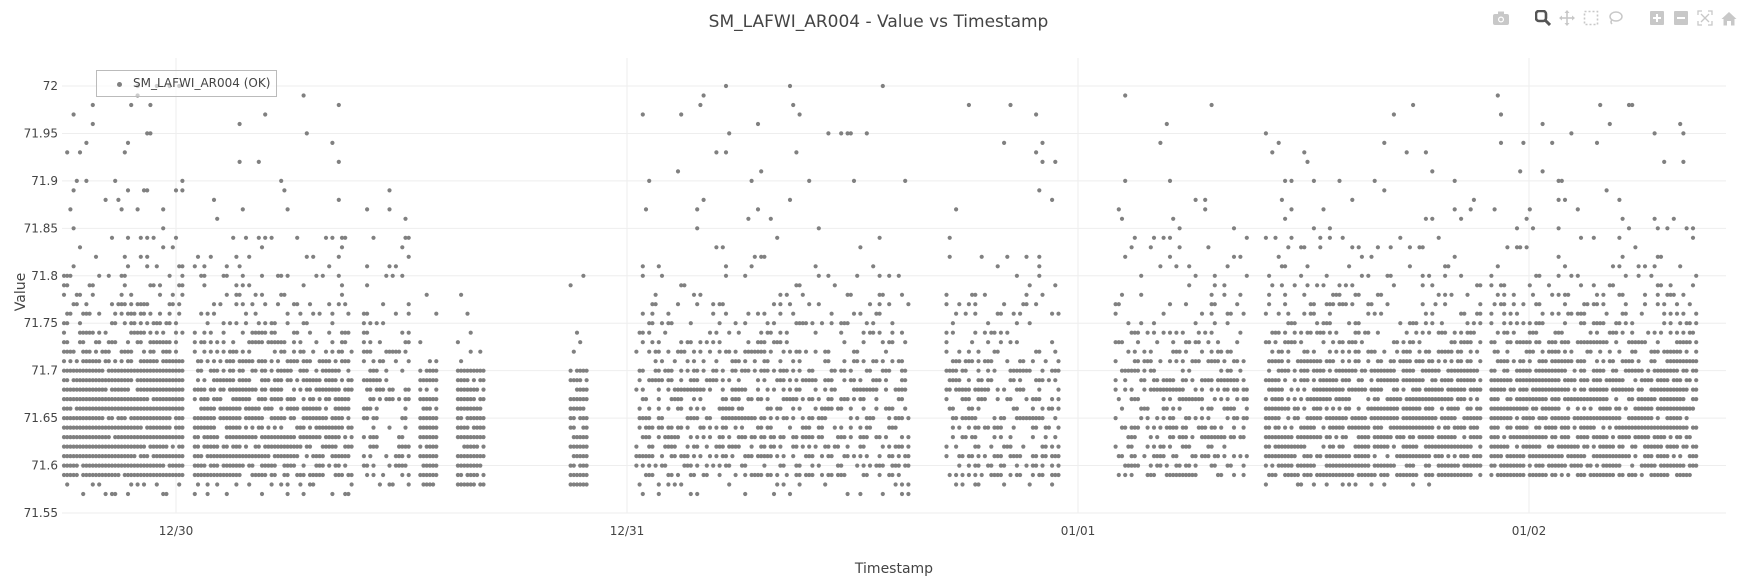  I want to click on lasso-select-icon, so click(1615, 18).